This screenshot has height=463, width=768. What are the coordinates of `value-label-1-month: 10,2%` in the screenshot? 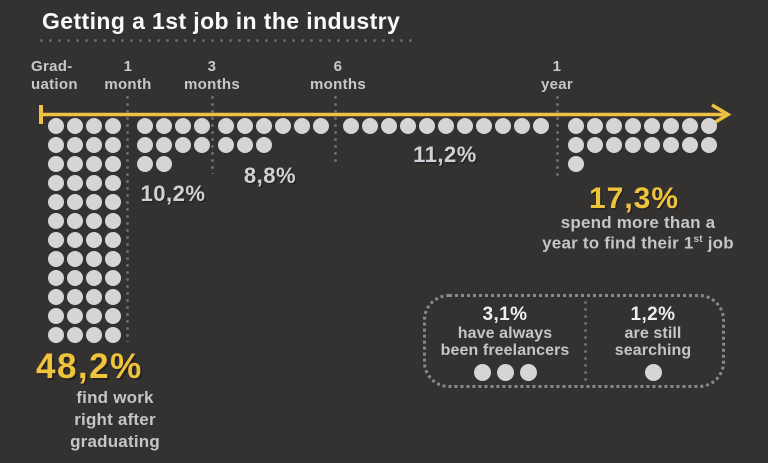 It's located at (173, 193).